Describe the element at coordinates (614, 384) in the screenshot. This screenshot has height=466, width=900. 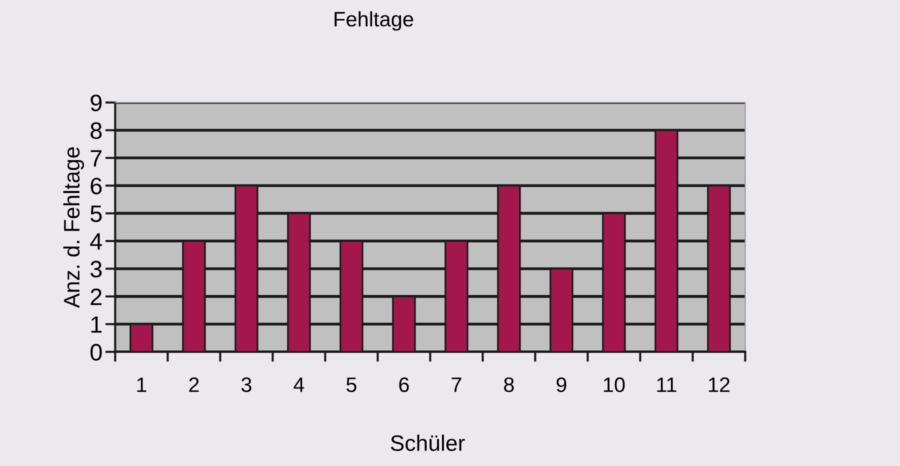
I see `x-tick-label: 10` at that location.